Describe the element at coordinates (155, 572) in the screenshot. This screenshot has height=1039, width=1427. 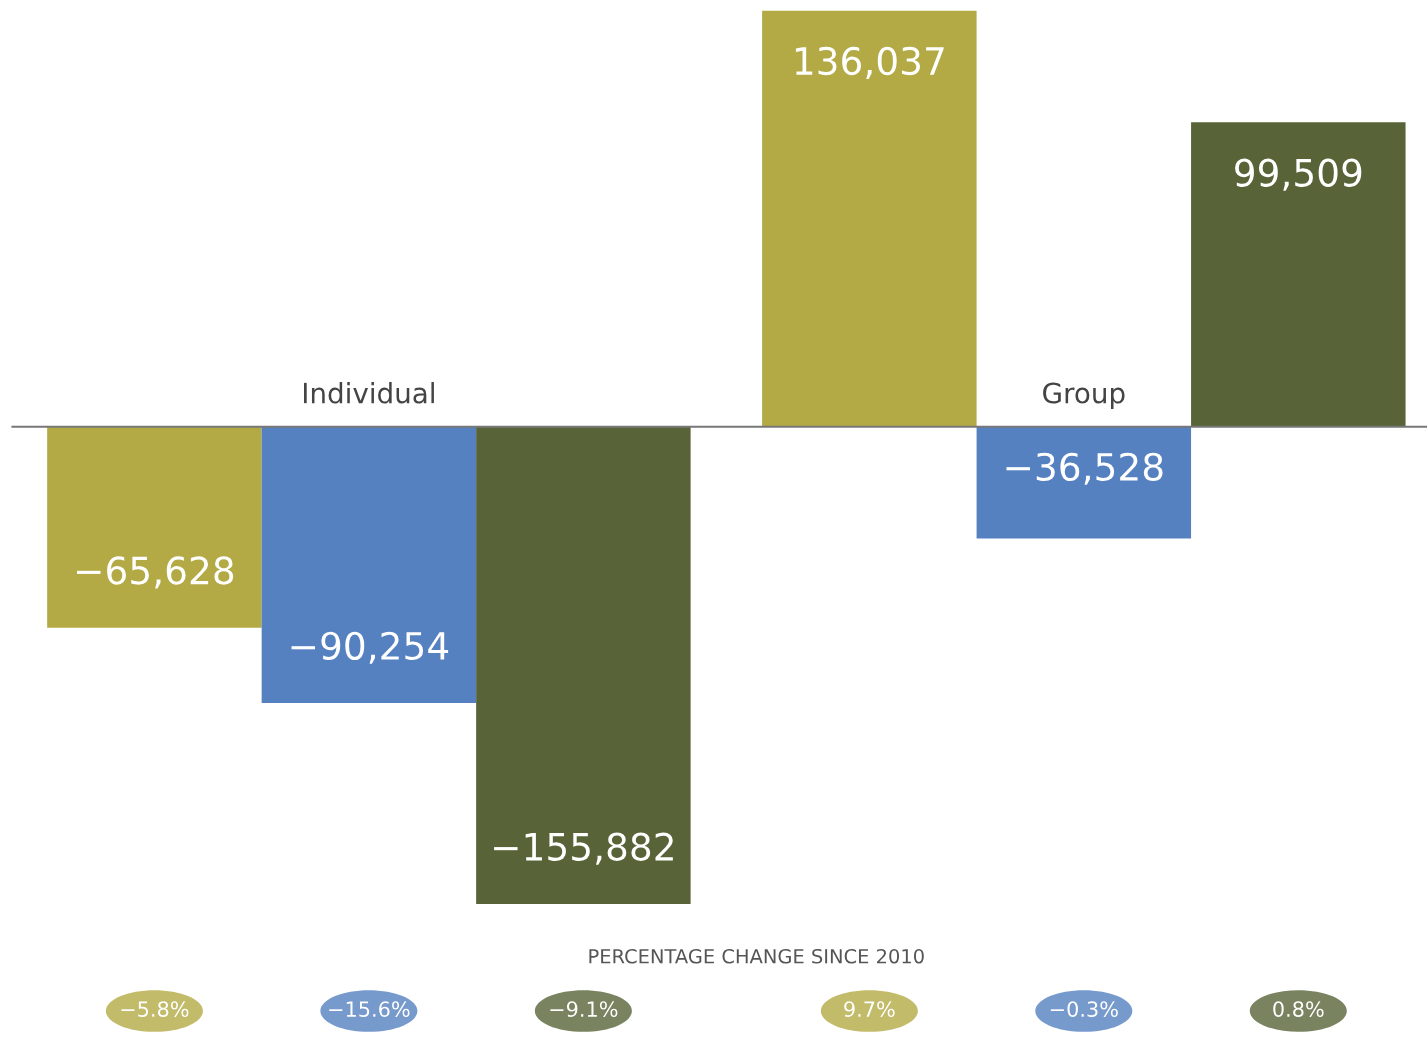
I see `data-label: −65,628` at that location.